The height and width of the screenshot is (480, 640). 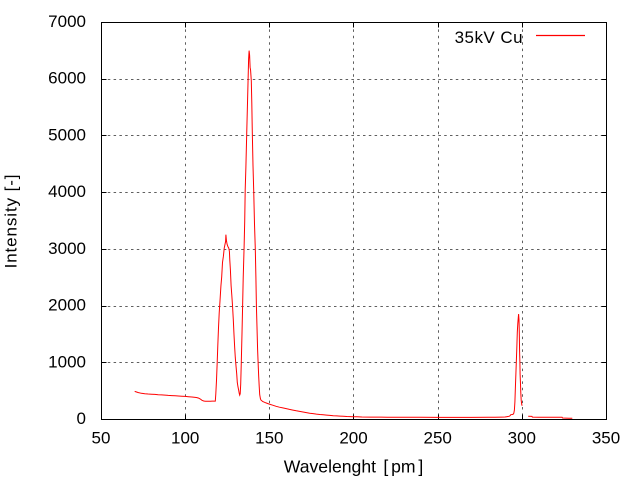 What do you see at coordinates (522, 438) in the screenshot?
I see `svg-text: 300` at bounding box center [522, 438].